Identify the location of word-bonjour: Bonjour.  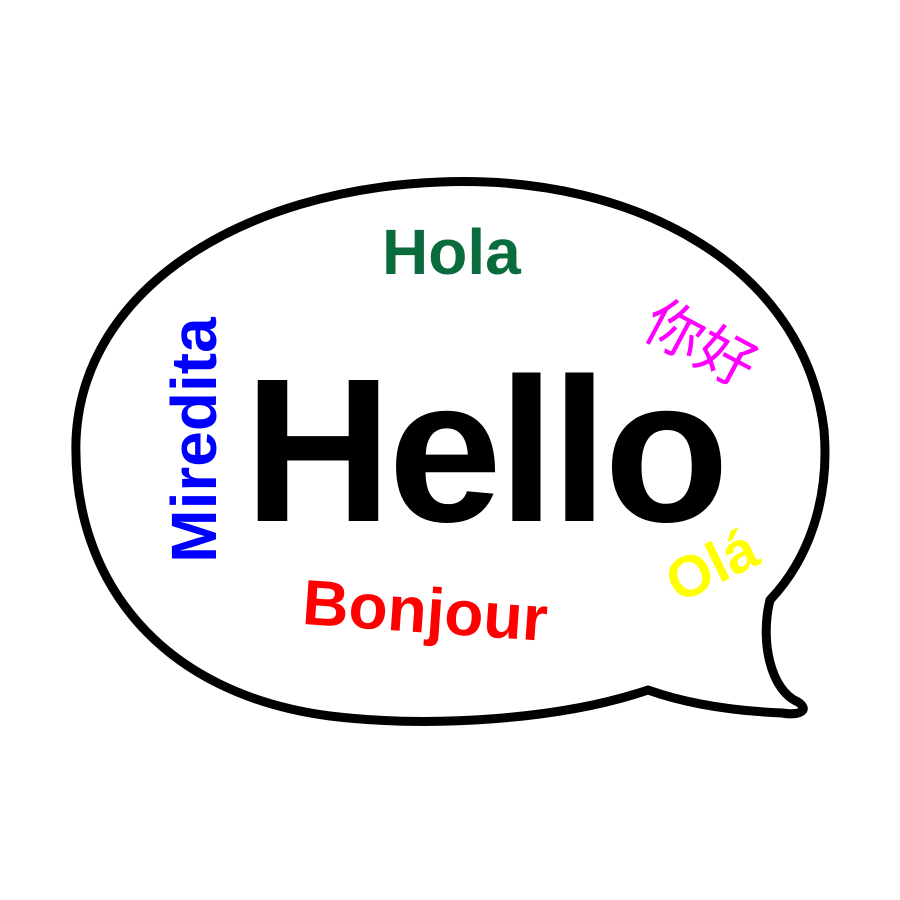
(425, 610).